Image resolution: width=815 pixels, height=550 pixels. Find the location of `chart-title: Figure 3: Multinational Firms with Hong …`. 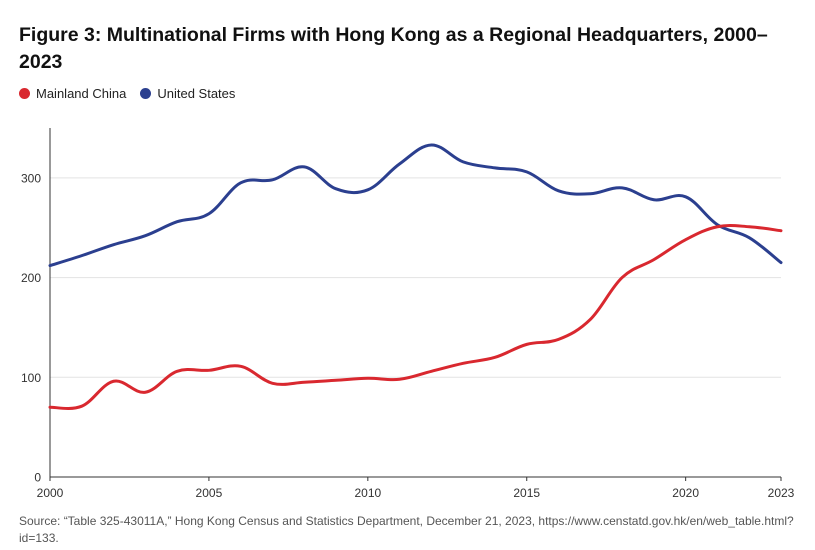

chart-title: Figure 3: Multinational Firms with Hong … is located at coordinates (393, 48).